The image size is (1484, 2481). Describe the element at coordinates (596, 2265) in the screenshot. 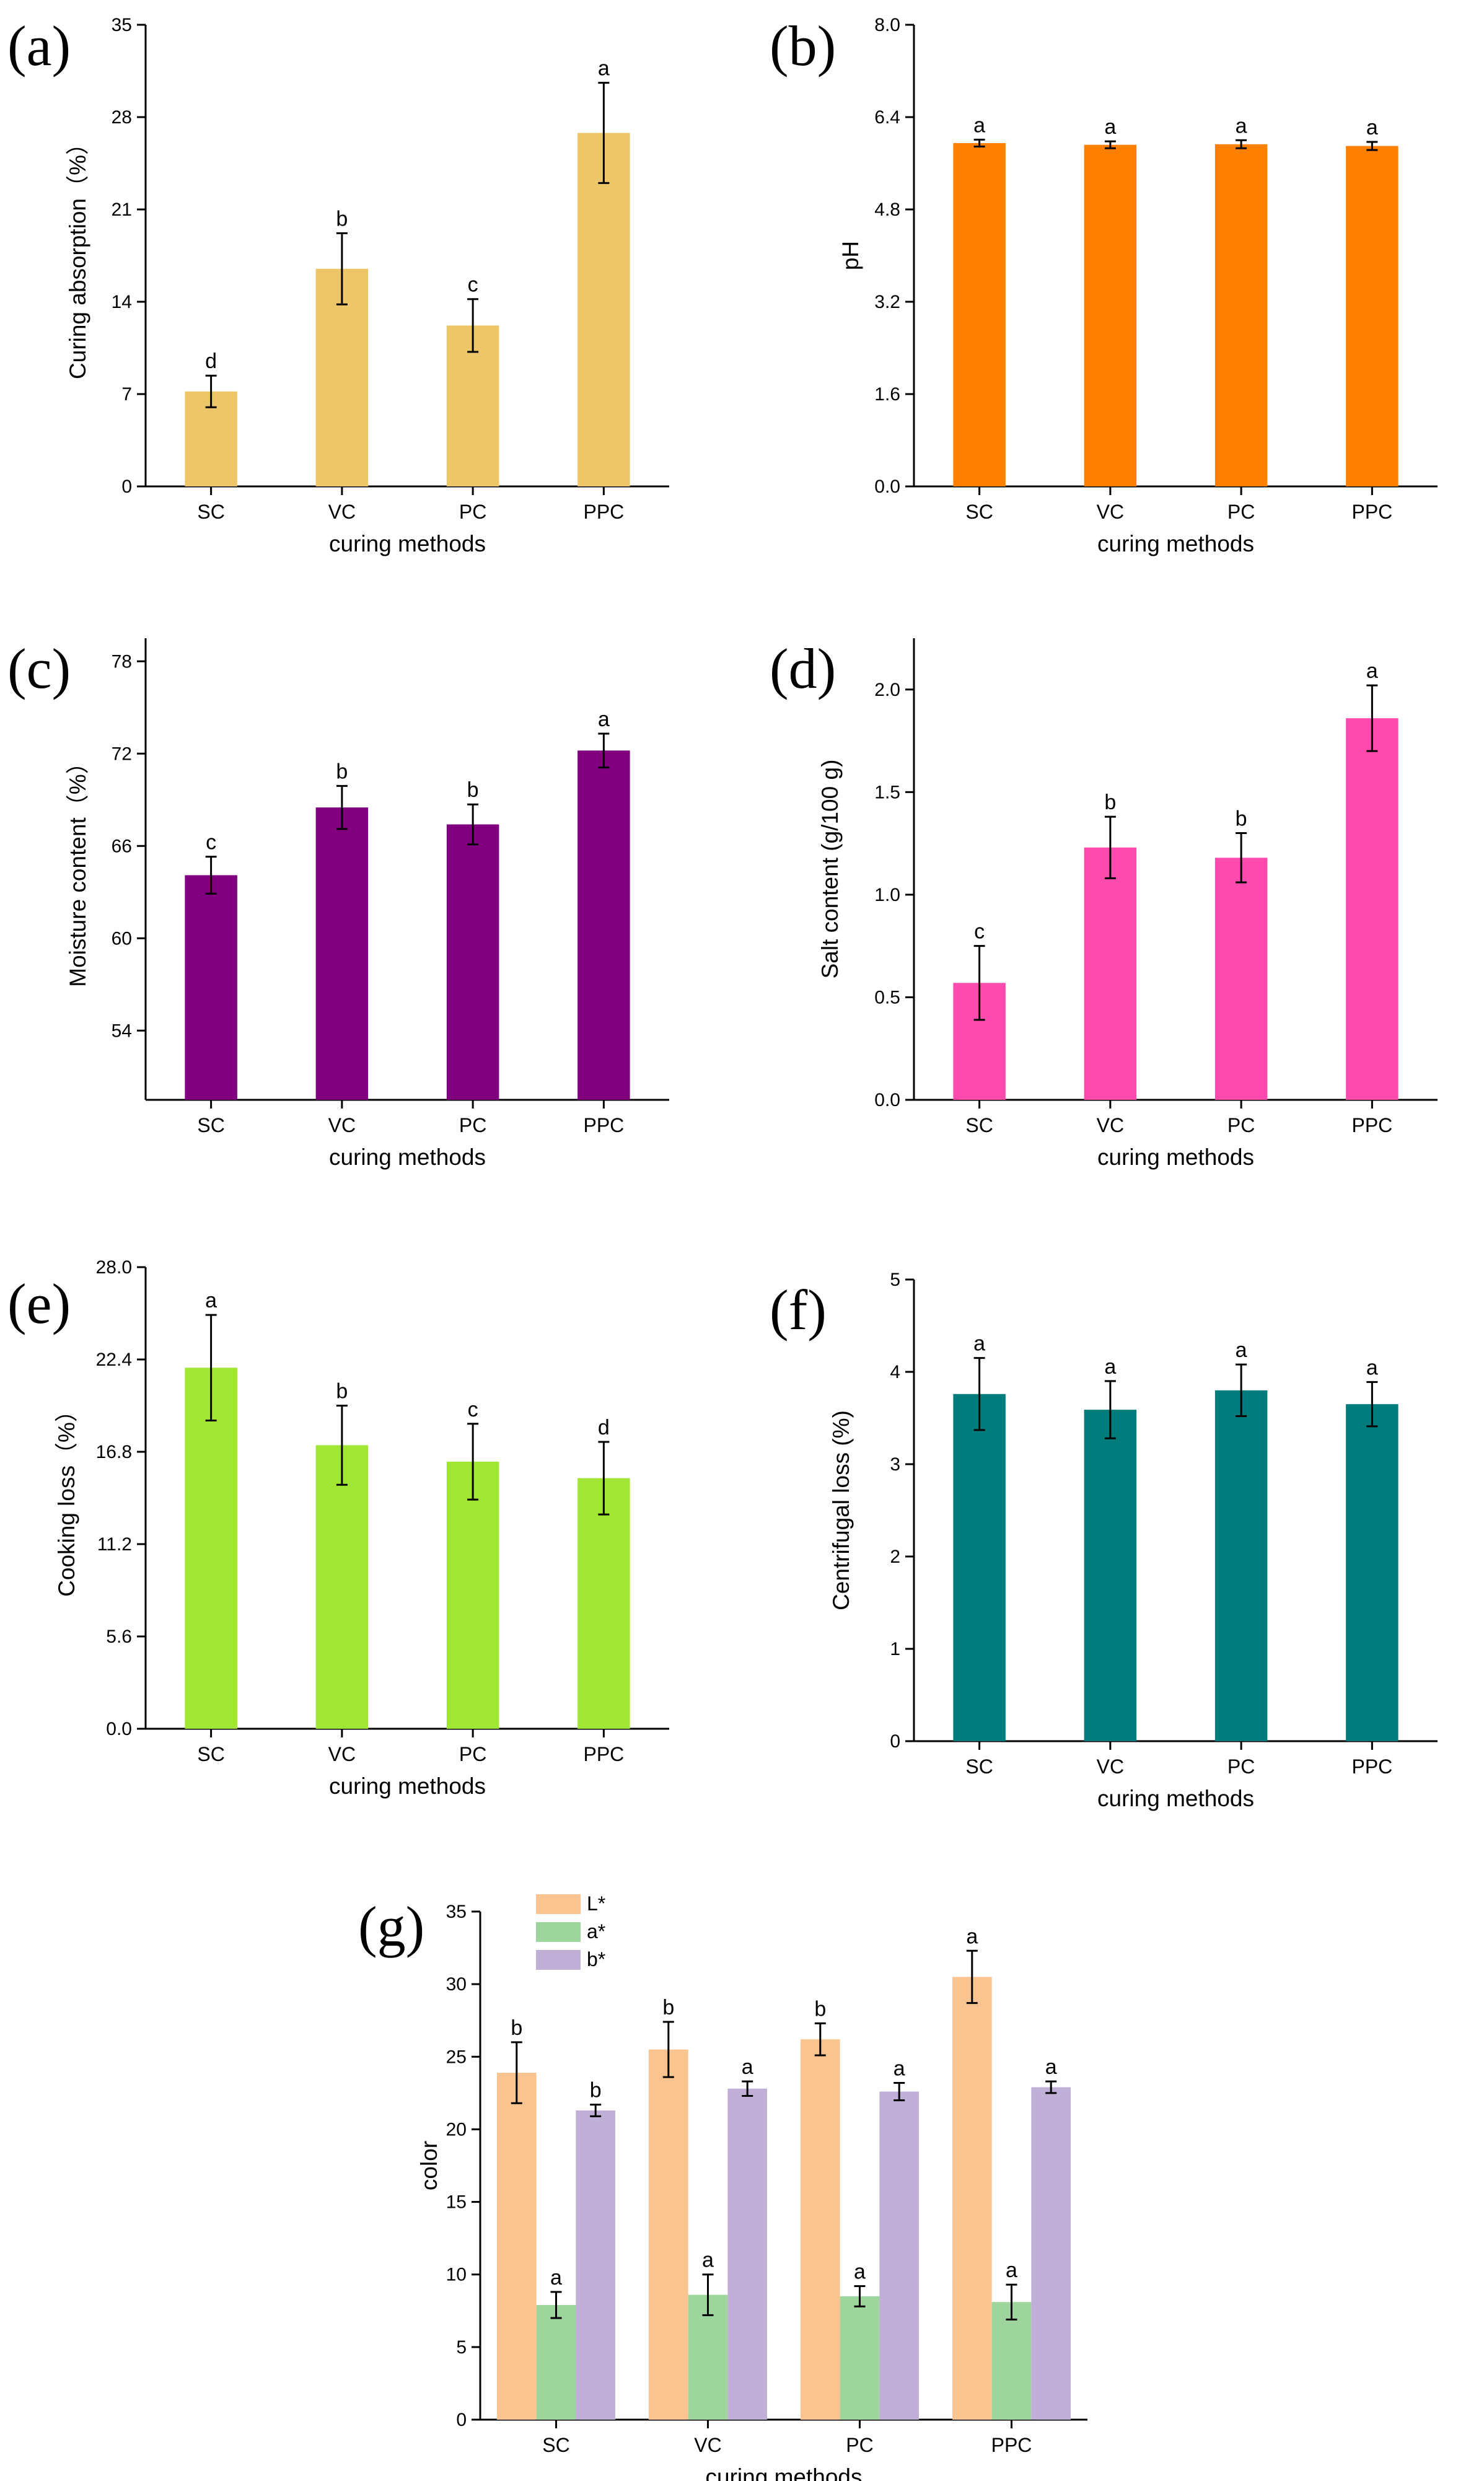

I see `bar-b-star-SC` at that location.